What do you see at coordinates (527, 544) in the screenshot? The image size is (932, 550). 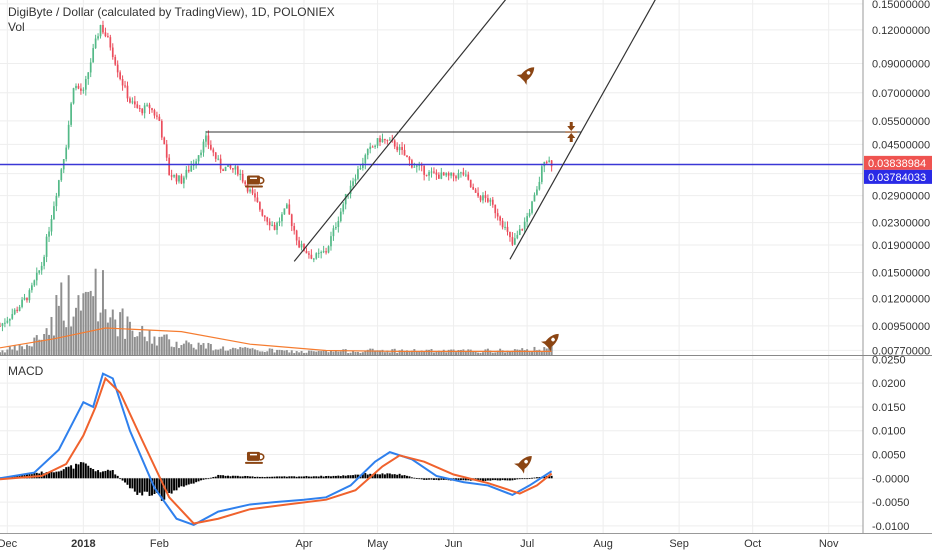 I see `time-tick-label: Jul` at bounding box center [527, 544].